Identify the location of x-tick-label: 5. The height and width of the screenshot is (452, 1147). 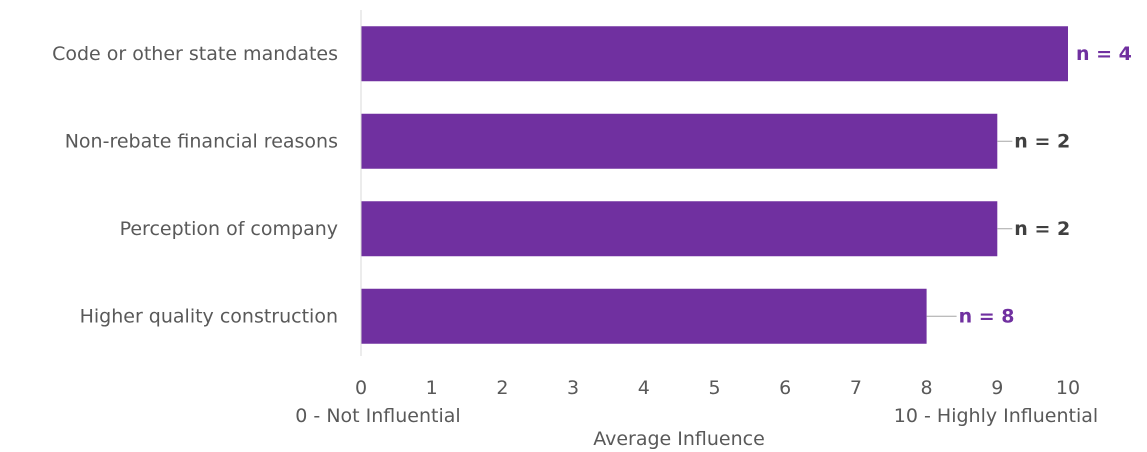
(714, 388).